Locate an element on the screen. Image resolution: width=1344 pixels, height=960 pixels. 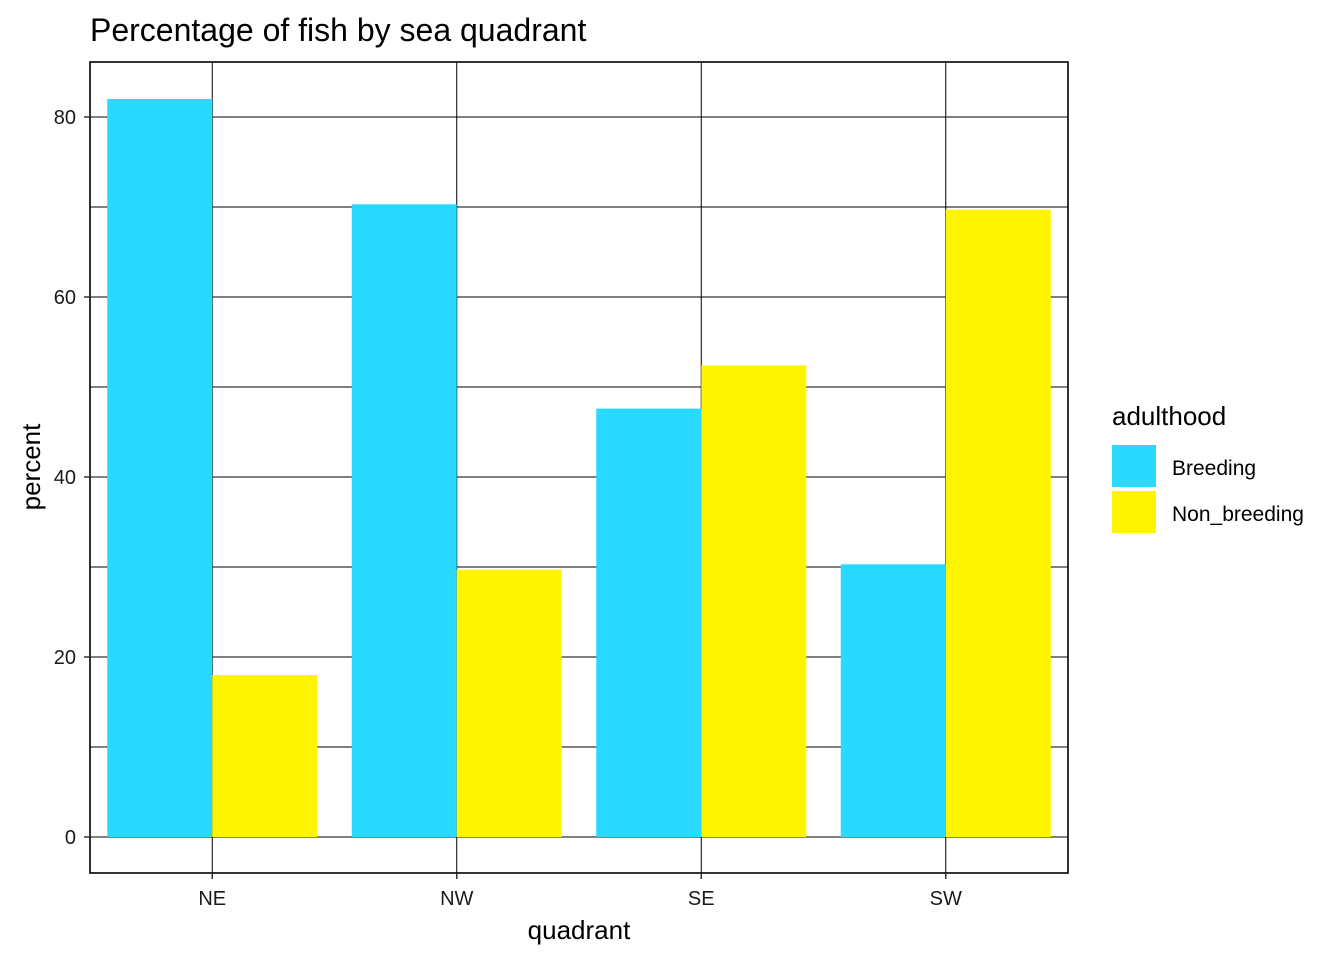
bar-breeding-sw is located at coordinates (893, 700).